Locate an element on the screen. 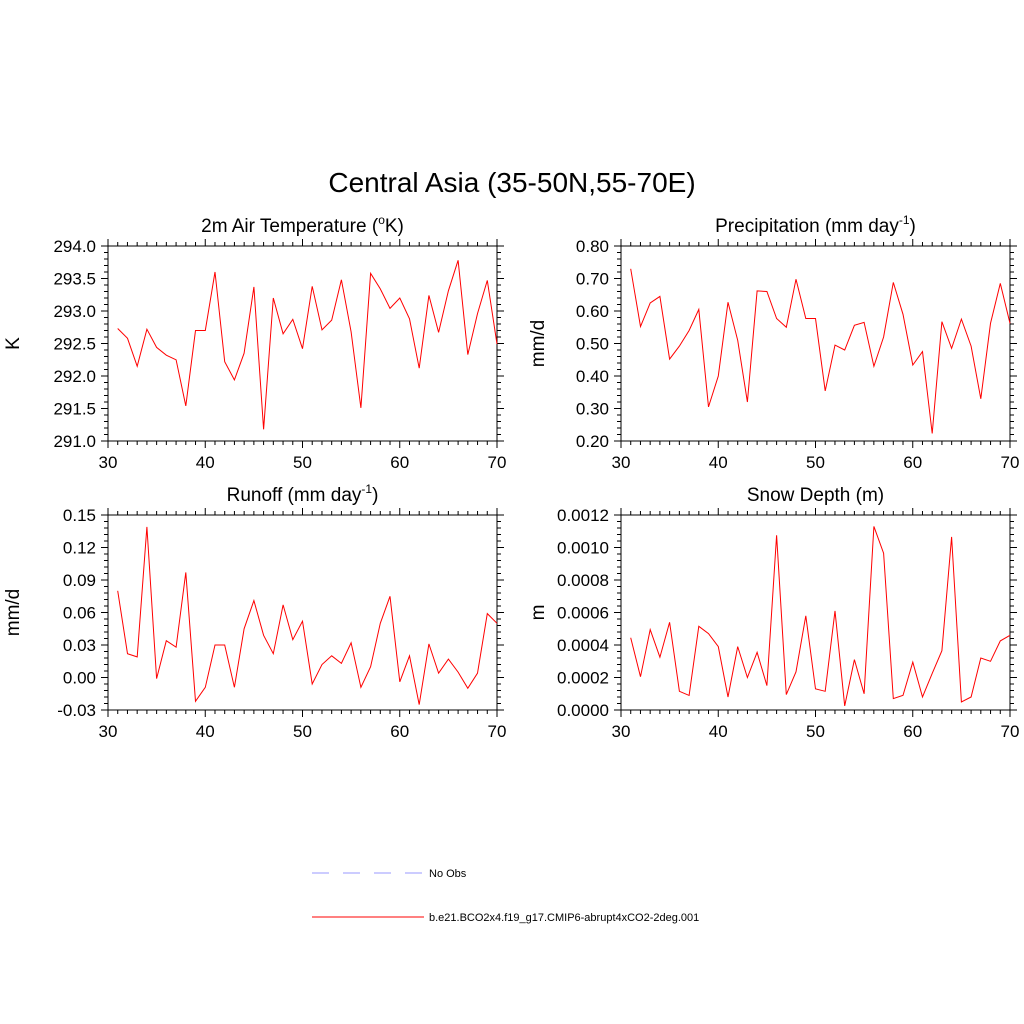 Image resolution: width=1024 pixels, height=1024 pixels. y-axis-label: m is located at coordinates (538, 613).